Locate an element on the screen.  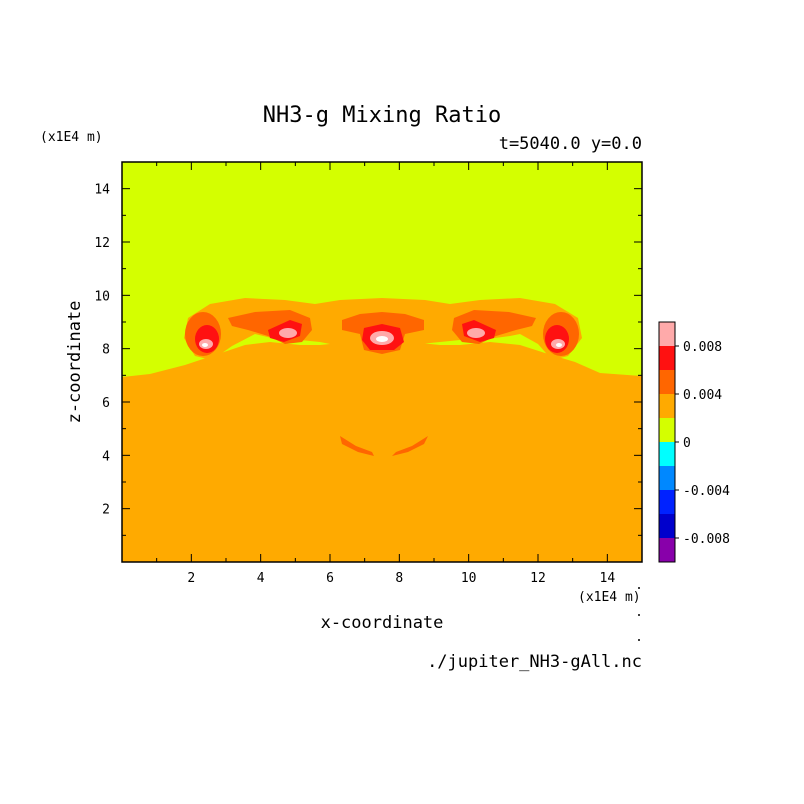
chart-subtitle: t=5040.0 y=0.0 is located at coordinates (570, 144).